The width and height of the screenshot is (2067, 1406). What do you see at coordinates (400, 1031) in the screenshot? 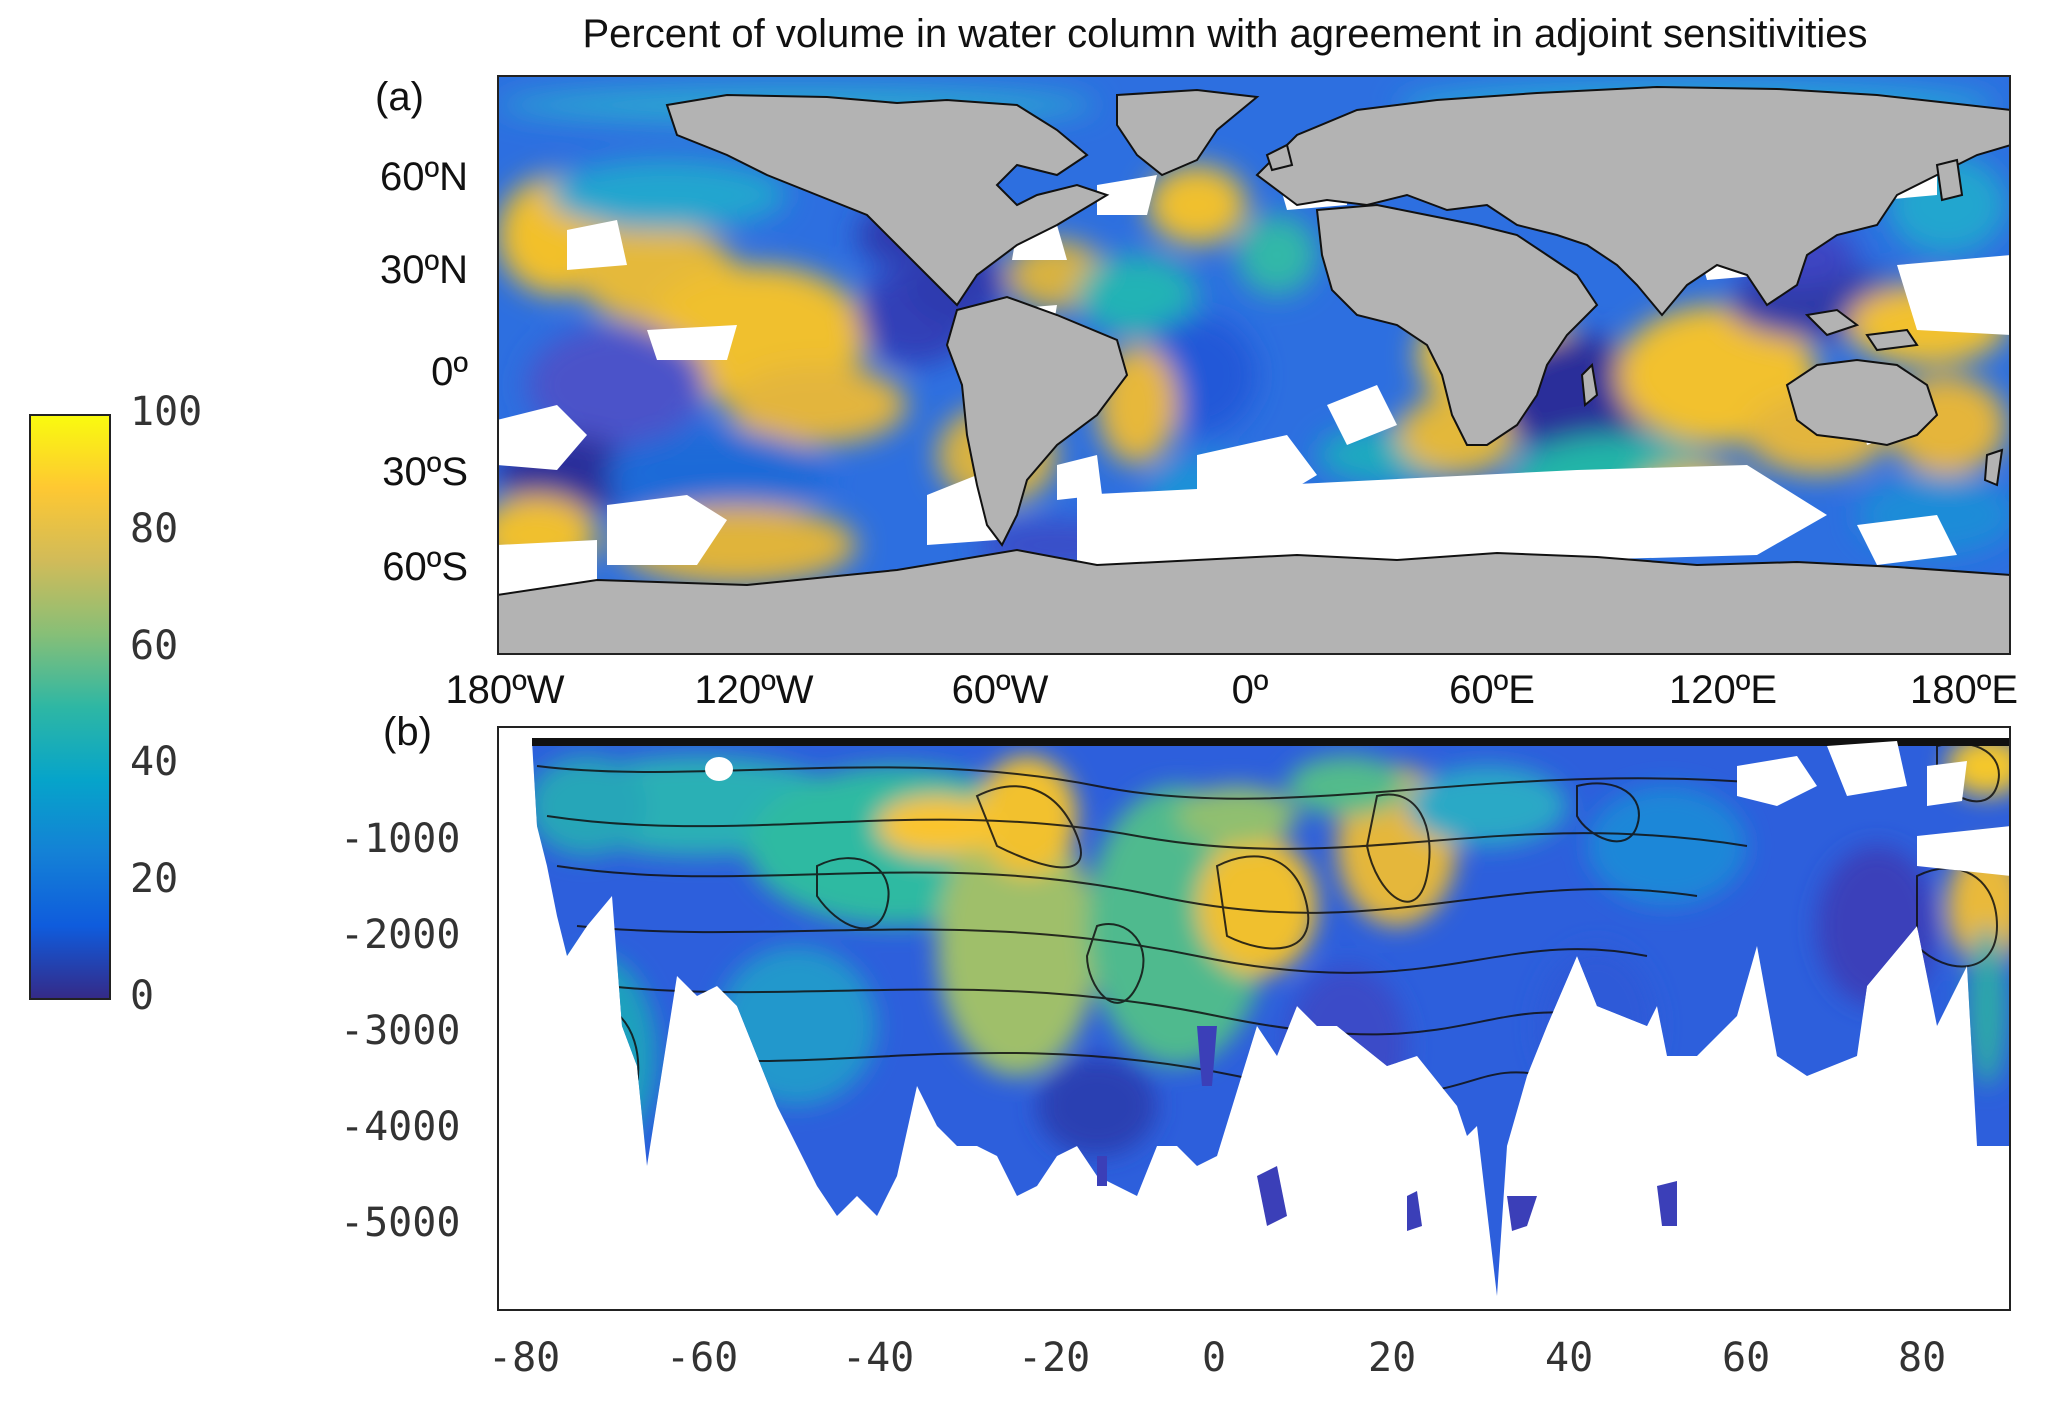
I see `depth-tick-3000: -3000` at bounding box center [400, 1031].